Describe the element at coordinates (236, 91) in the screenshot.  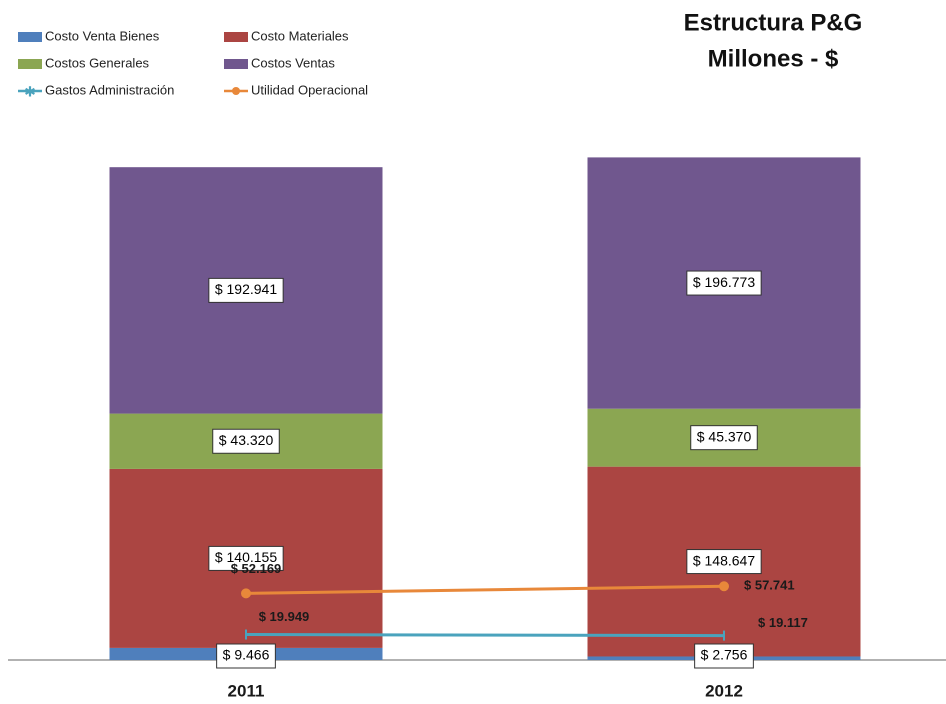
I see `legend-marker` at that location.